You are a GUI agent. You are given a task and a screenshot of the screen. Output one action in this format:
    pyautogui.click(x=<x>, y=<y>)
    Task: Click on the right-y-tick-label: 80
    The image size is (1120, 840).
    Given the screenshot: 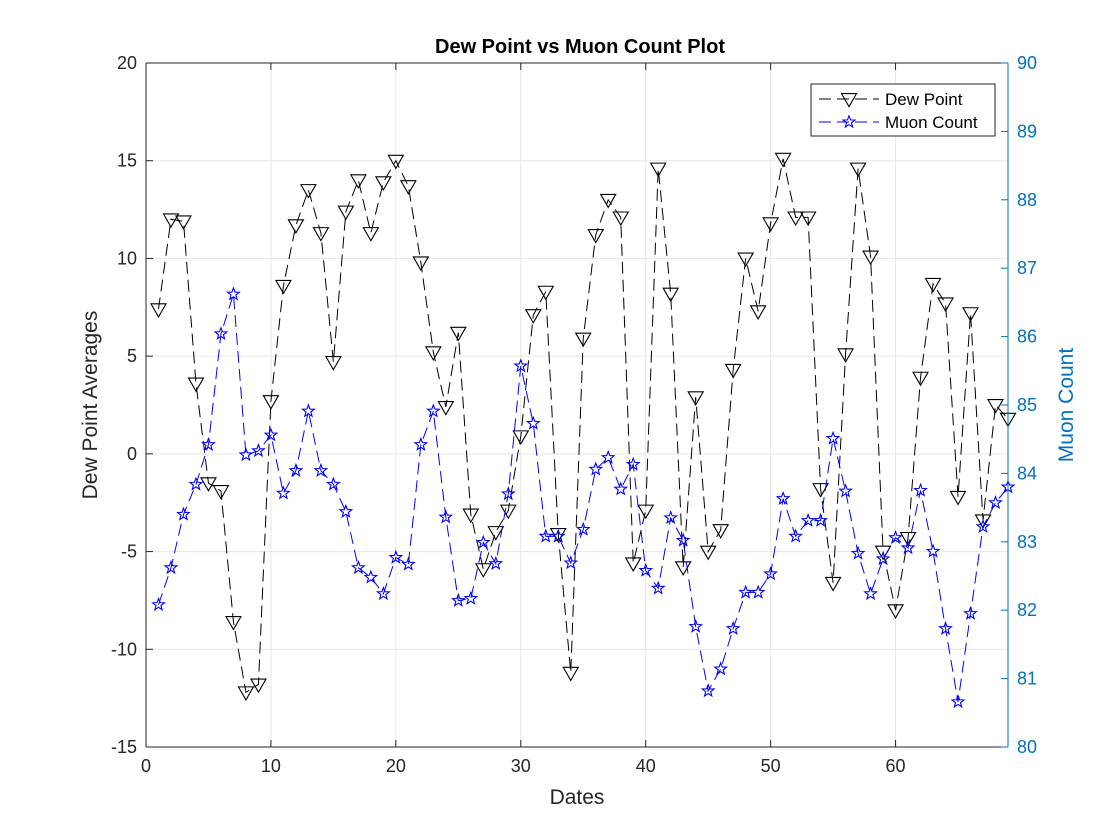 What is the action you would take?
    pyautogui.click(x=1027, y=747)
    